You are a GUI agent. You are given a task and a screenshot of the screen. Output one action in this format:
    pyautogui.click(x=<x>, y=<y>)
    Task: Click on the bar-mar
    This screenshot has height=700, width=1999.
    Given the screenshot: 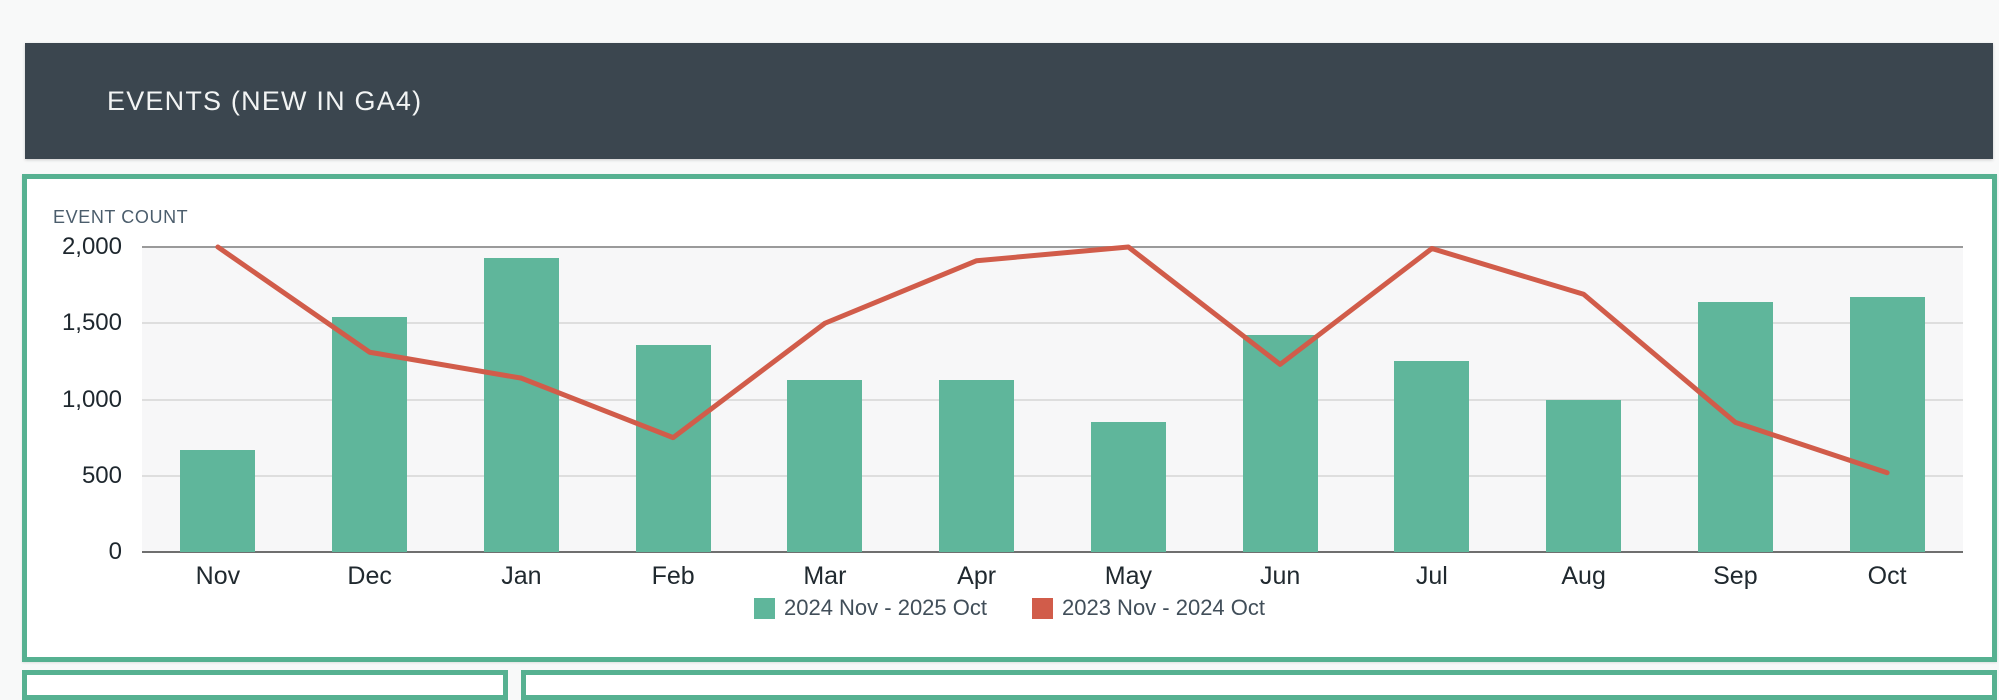 What is the action you would take?
    pyautogui.click(x=825, y=465)
    